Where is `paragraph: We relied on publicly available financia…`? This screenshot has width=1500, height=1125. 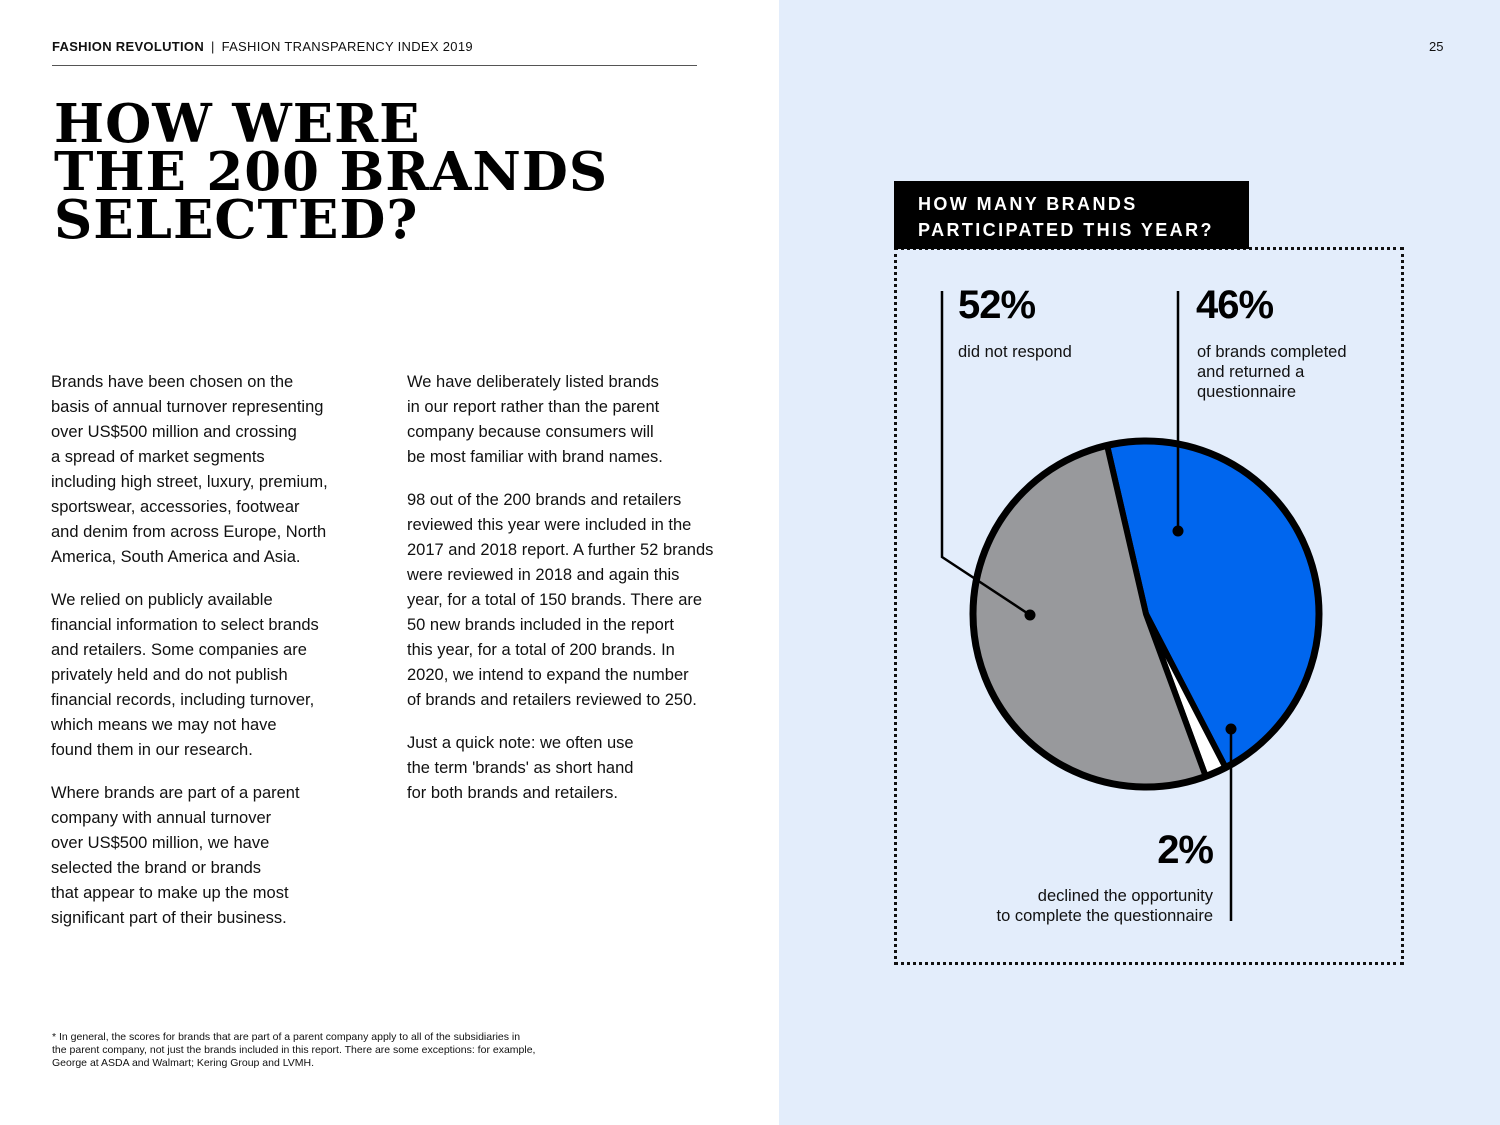 paragraph: We relied on publicly available financia… is located at coordinates (185, 675).